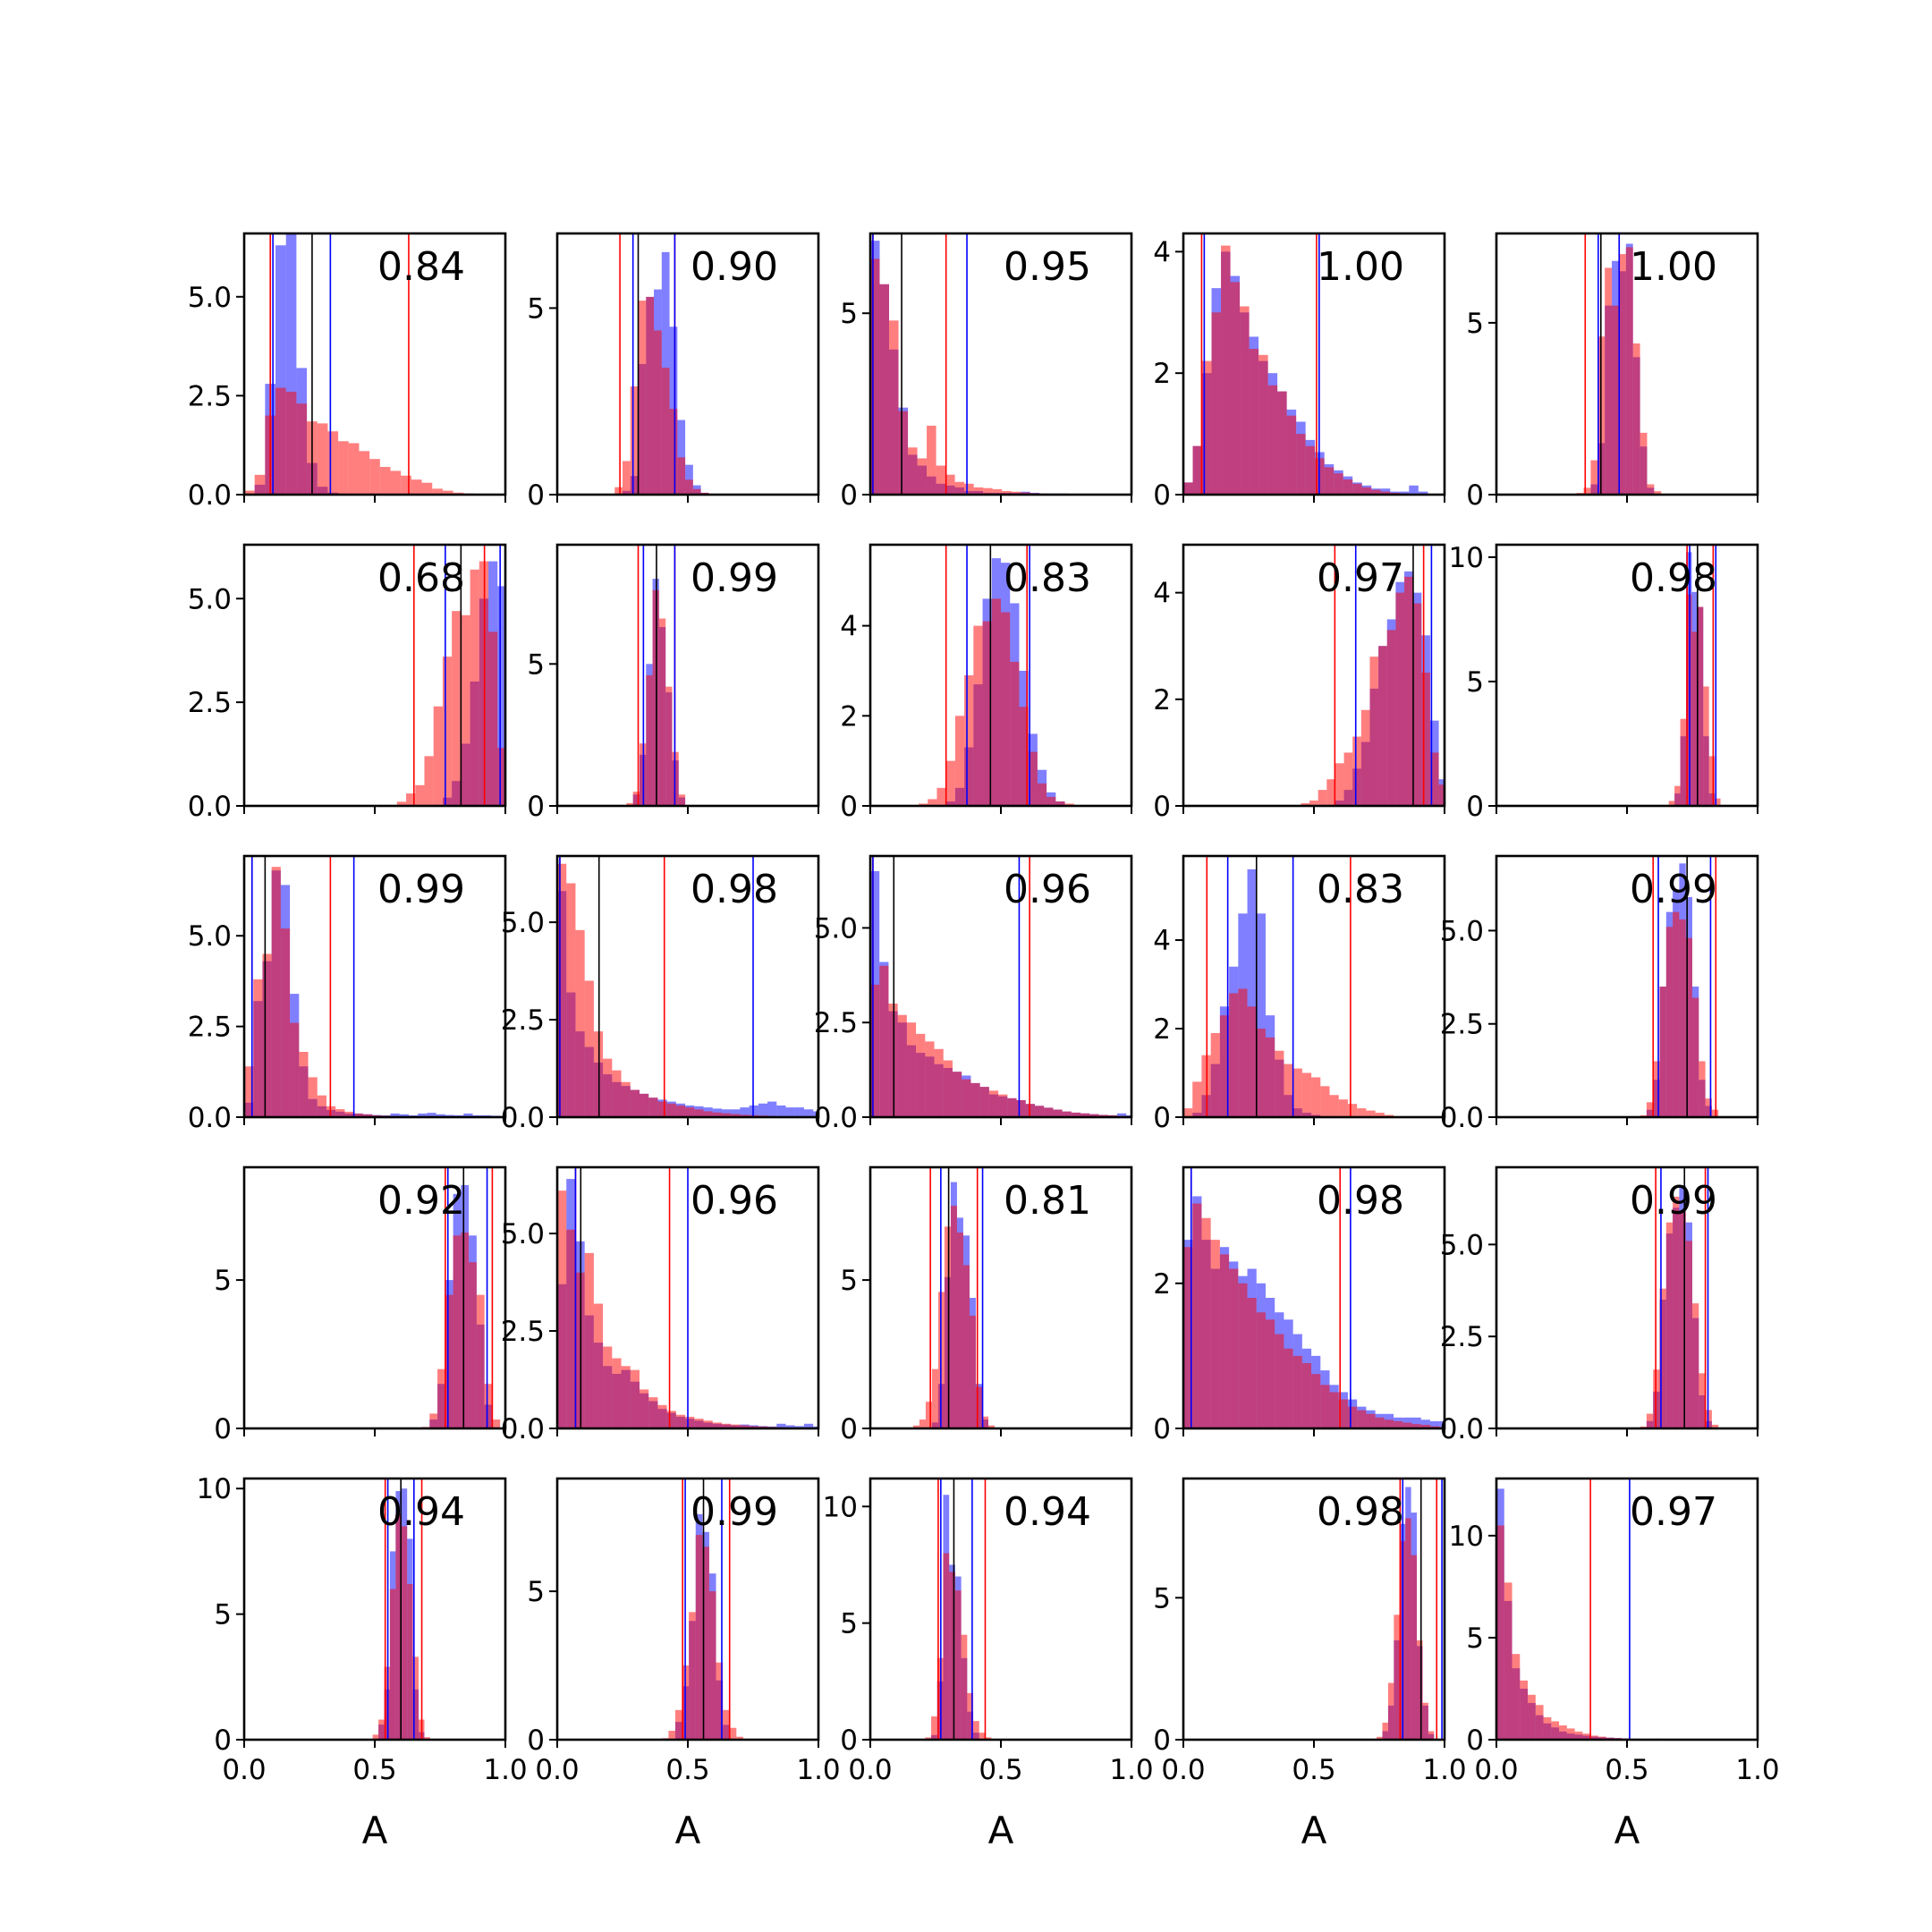 This screenshot has height=1932, width=1932. What do you see at coordinates (1466, 1537) in the screenshot?
I see `y-tick-label: 10` at bounding box center [1466, 1537].